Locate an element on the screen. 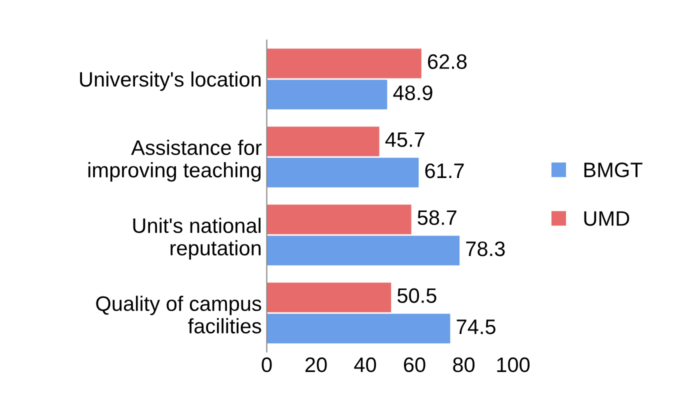 This screenshot has width=684, height=400. data-label: 74.5 is located at coordinates (476, 327).